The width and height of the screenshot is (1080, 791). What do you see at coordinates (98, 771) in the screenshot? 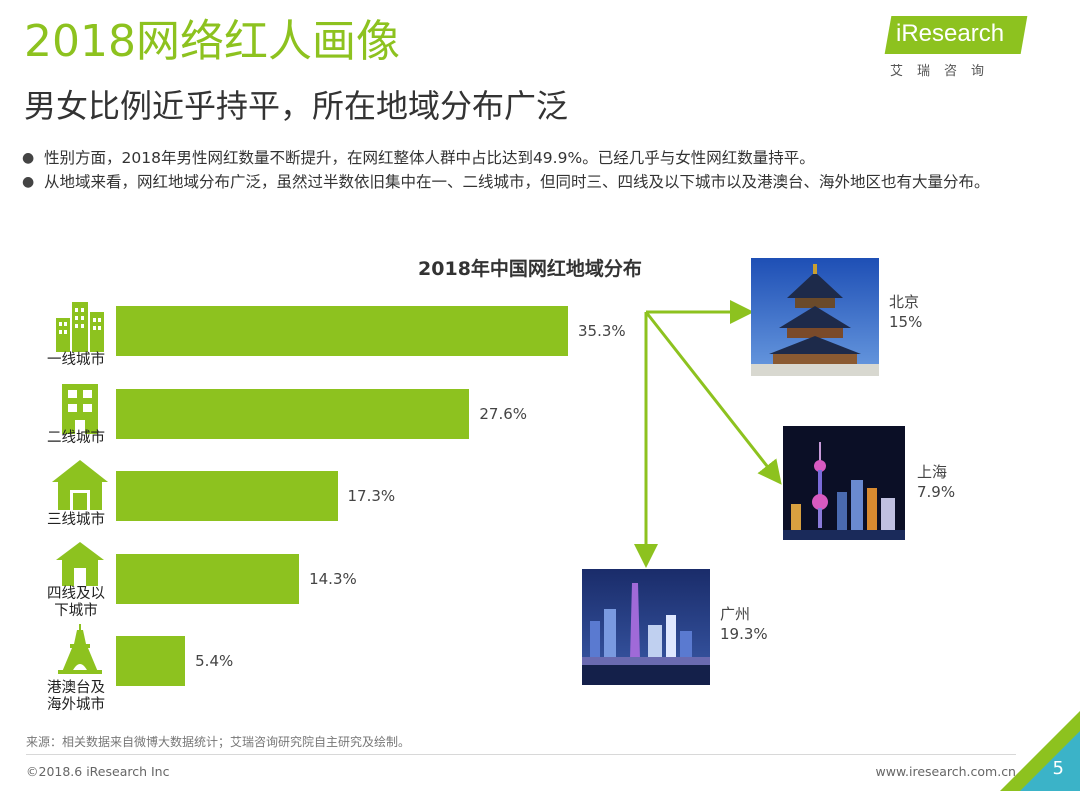
I see `copyright: ©2018.6 iResearch Inc` at bounding box center [98, 771].